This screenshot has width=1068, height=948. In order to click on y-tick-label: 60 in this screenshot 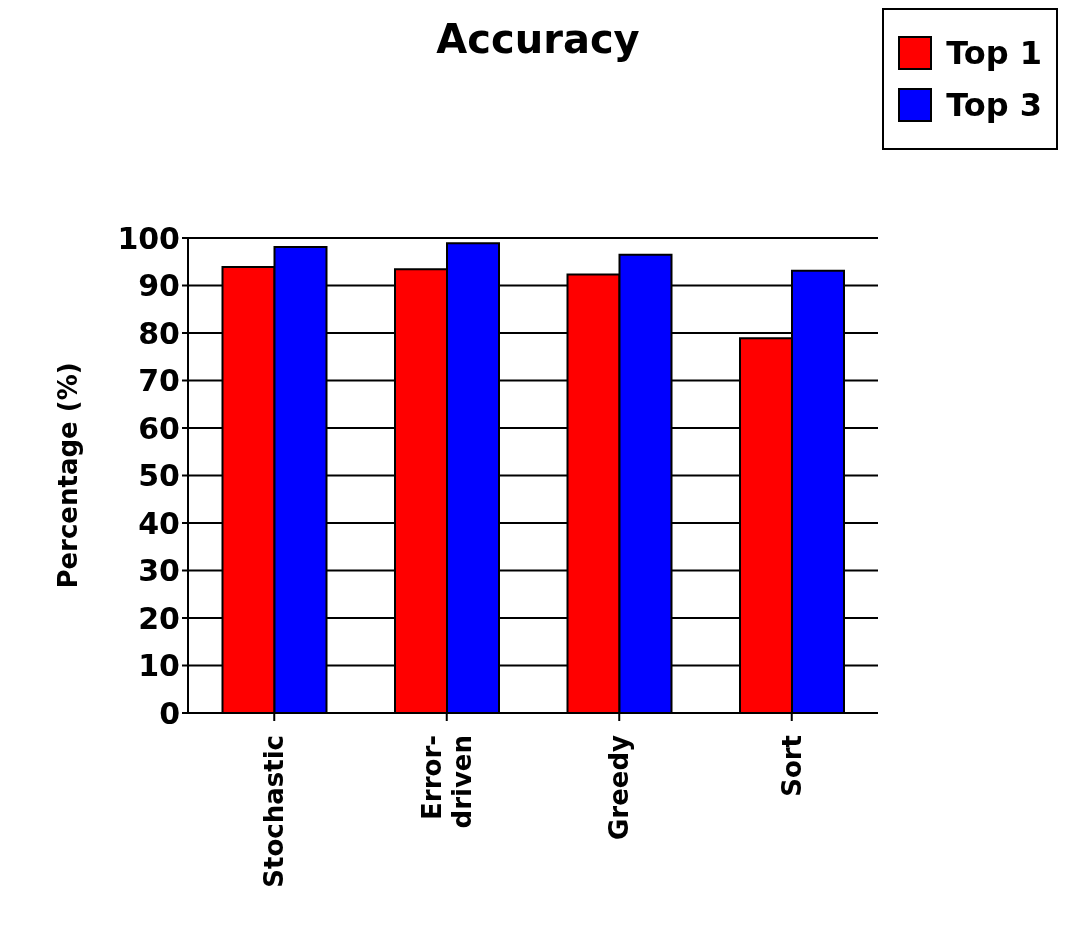, I will do `click(159, 428)`.